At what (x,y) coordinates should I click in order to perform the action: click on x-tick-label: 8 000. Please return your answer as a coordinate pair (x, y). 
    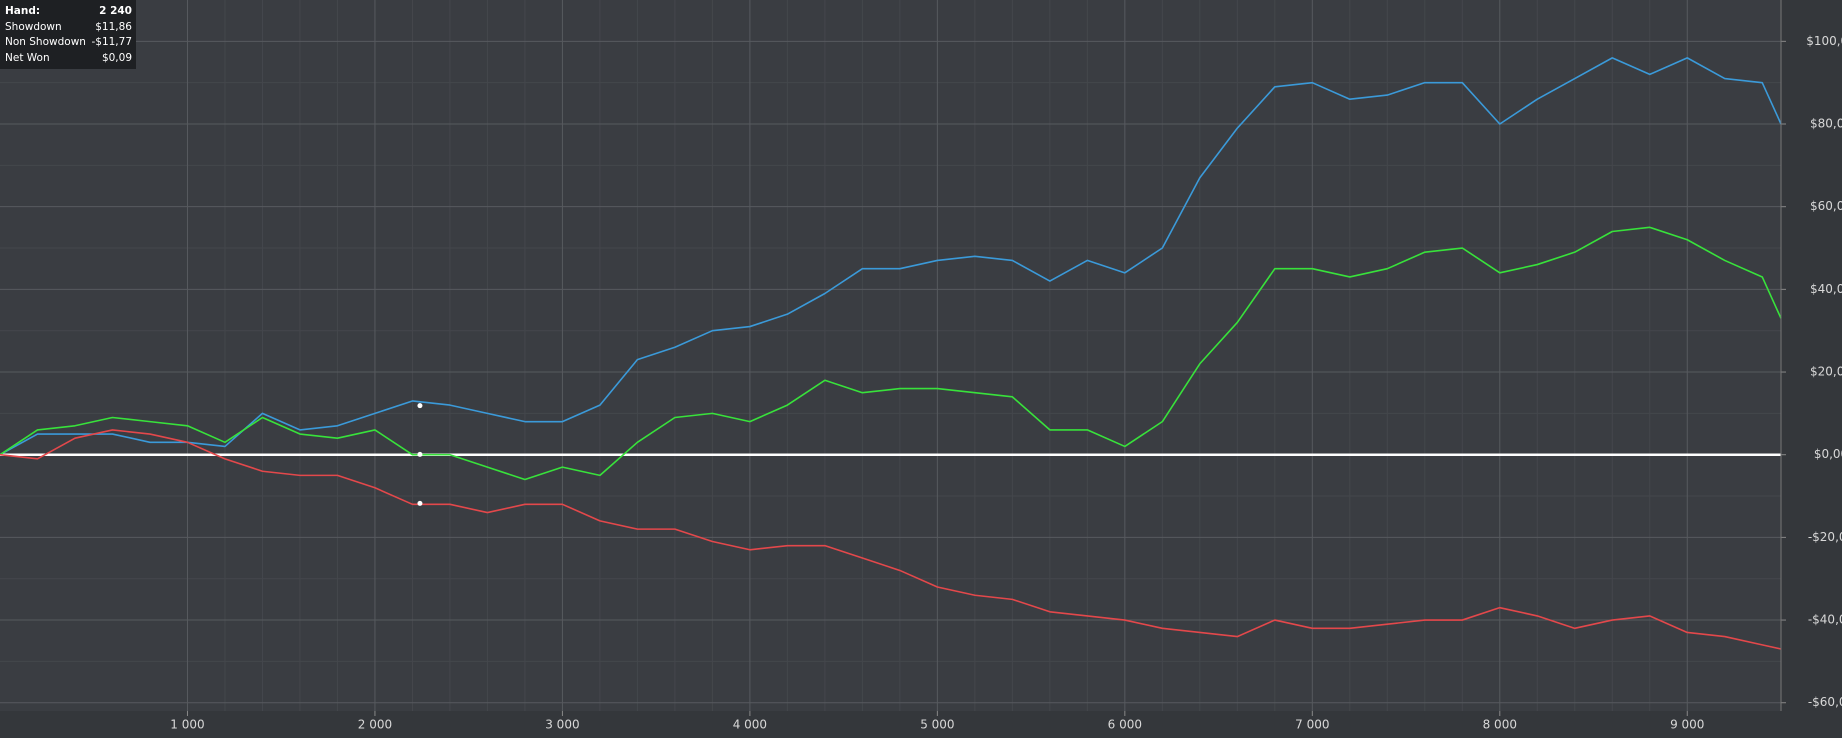
    Looking at the image, I should click on (1500, 725).